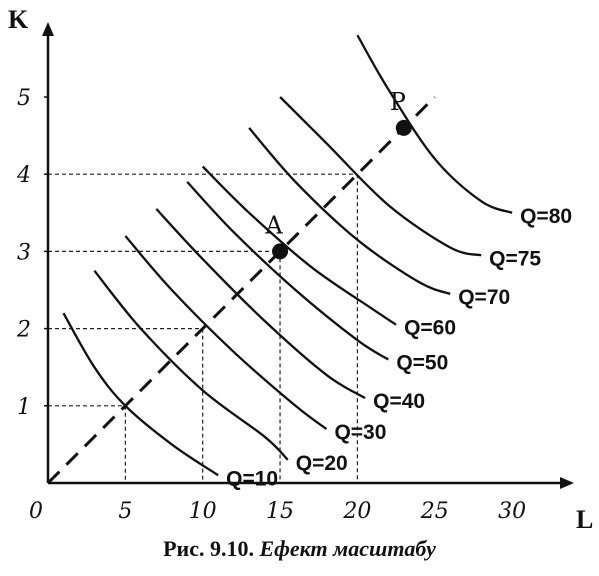 Image resolution: width=599 pixels, height=576 pixels. Describe the element at coordinates (24, 407) in the screenshot. I see `y-tick-label-1: 1` at that location.